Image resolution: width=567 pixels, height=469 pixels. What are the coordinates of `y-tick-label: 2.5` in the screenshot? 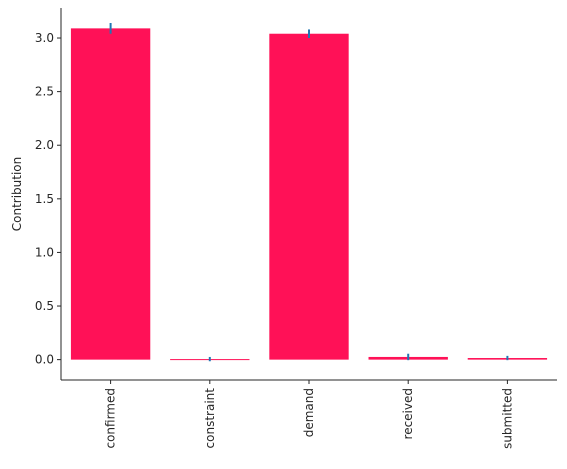 It's located at (44, 92).